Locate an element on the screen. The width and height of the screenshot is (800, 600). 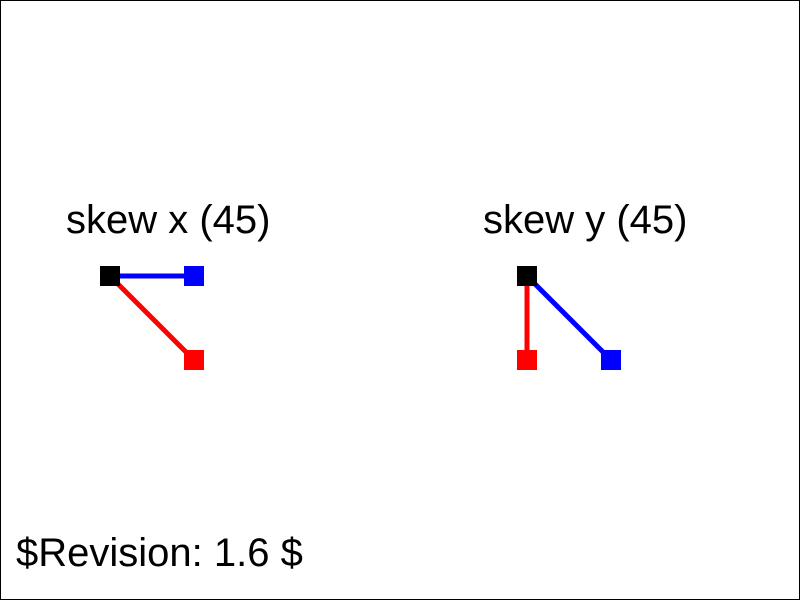
skew-y-origin-marker is located at coordinates (527, 276).